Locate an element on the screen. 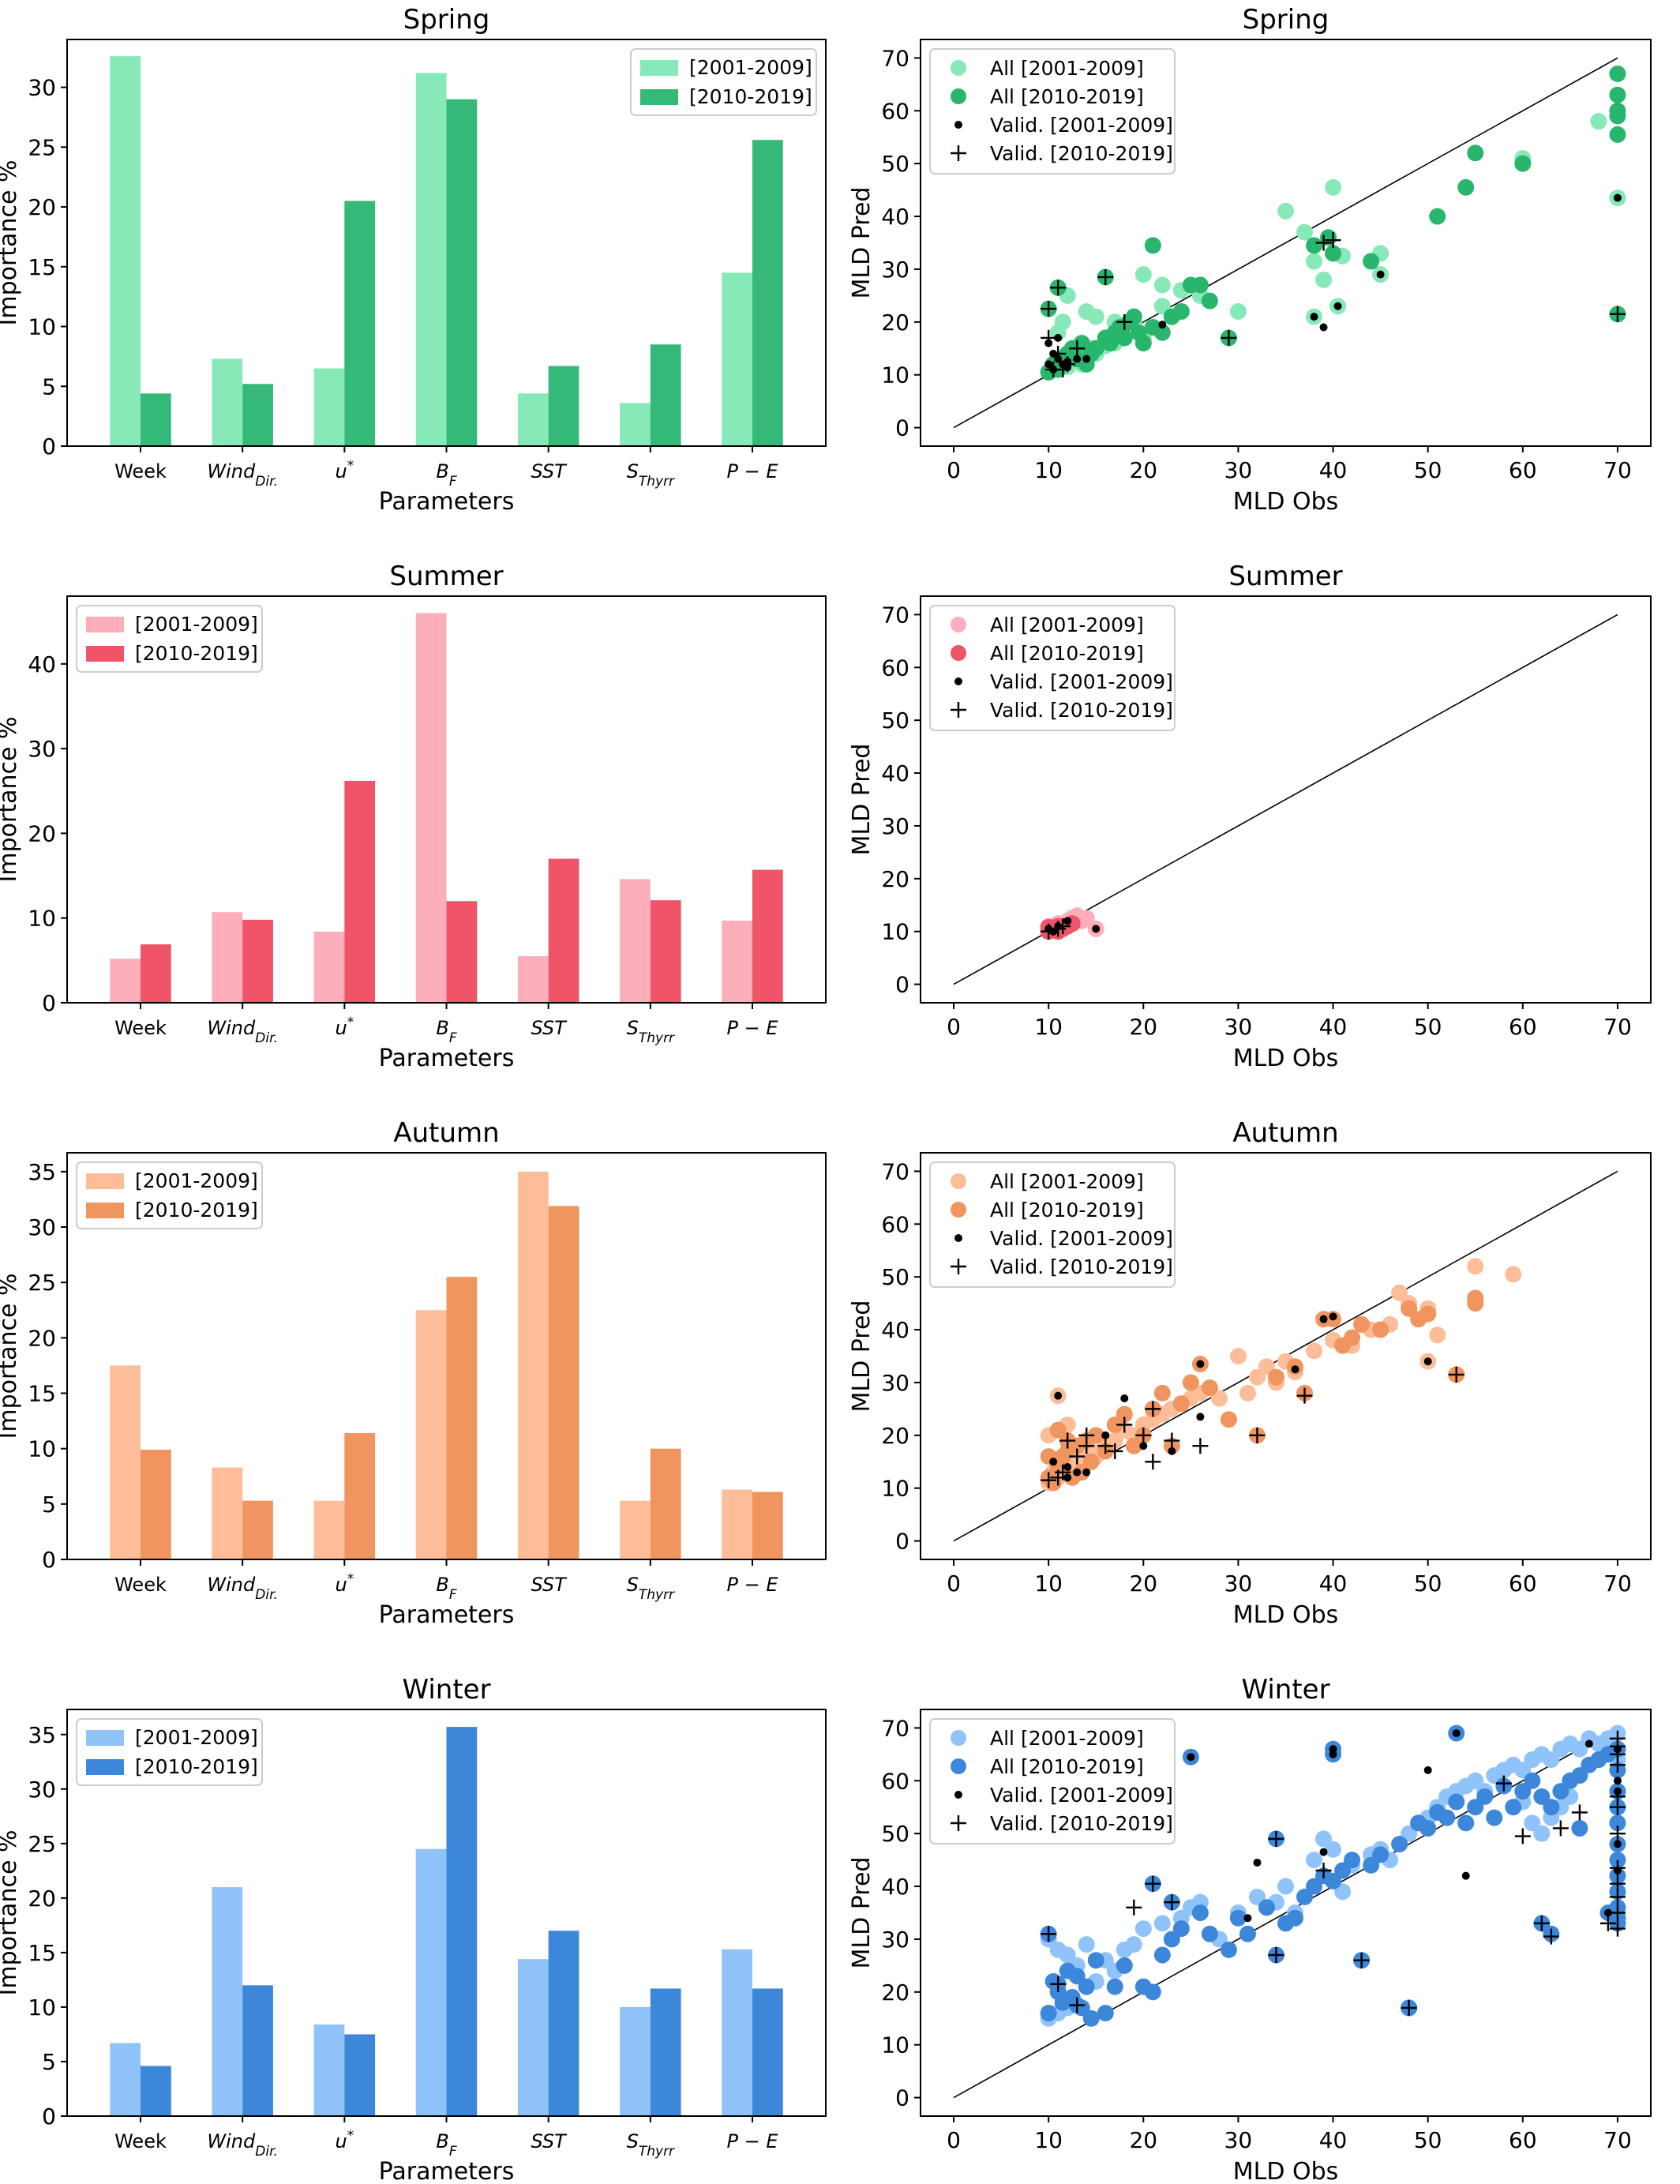 The width and height of the screenshot is (1680, 2184). legend-swatch is located at coordinates (105, 1210).